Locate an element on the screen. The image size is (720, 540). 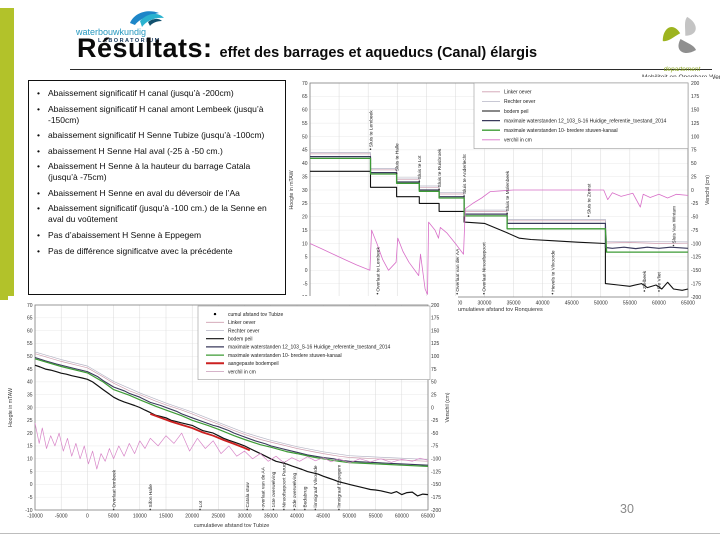
svg-text: 65 is located at coordinates (30, 319).